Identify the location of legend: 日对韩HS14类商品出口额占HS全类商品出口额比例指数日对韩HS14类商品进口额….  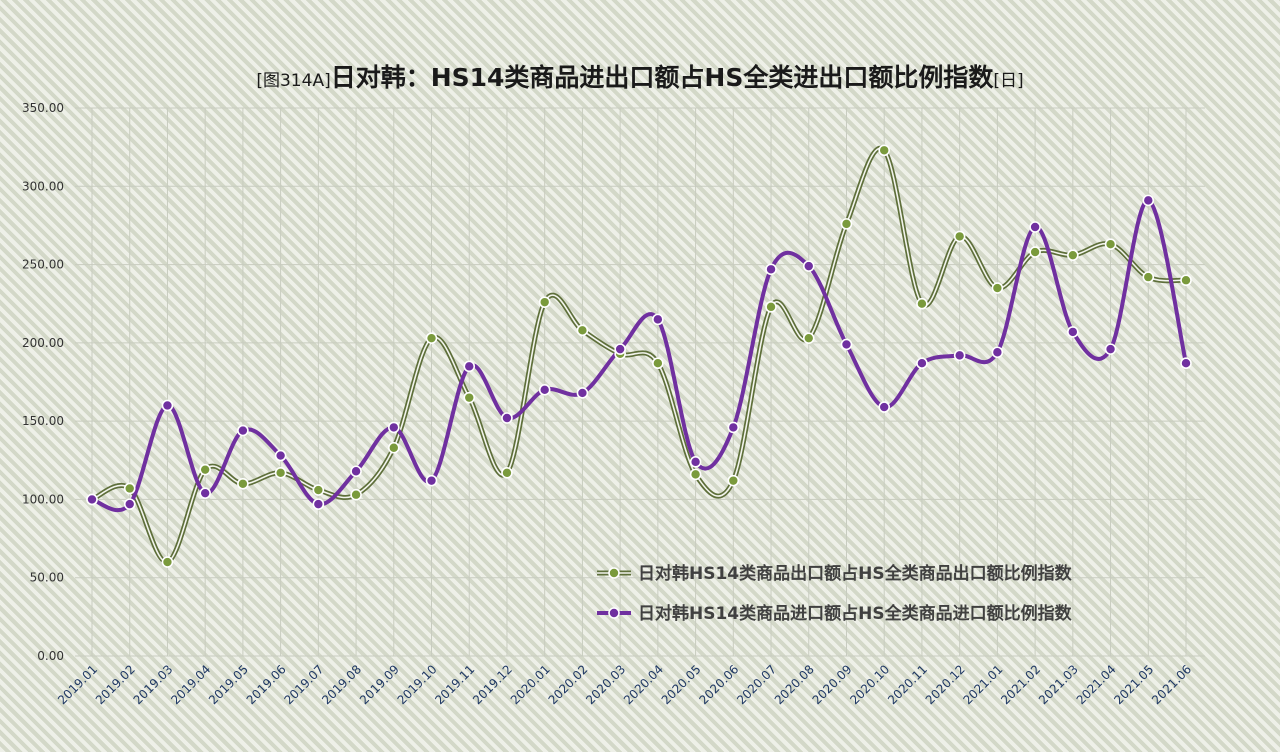
(835, 593).